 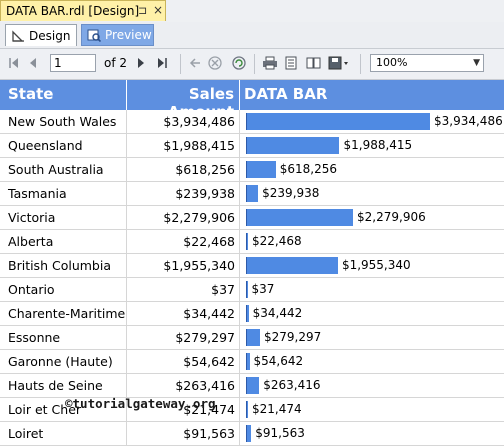 I want to click on data-bar-cell: $22,468, so click(x=372, y=242).